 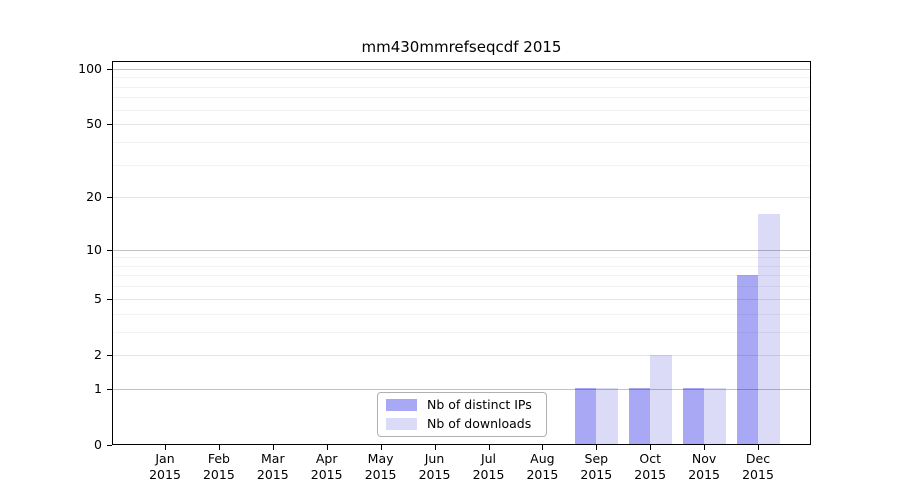 What do you see at coordinates (715, 416) in the screenshot?
I see `bar-downloads-nov` at bounding box center [715, 416].